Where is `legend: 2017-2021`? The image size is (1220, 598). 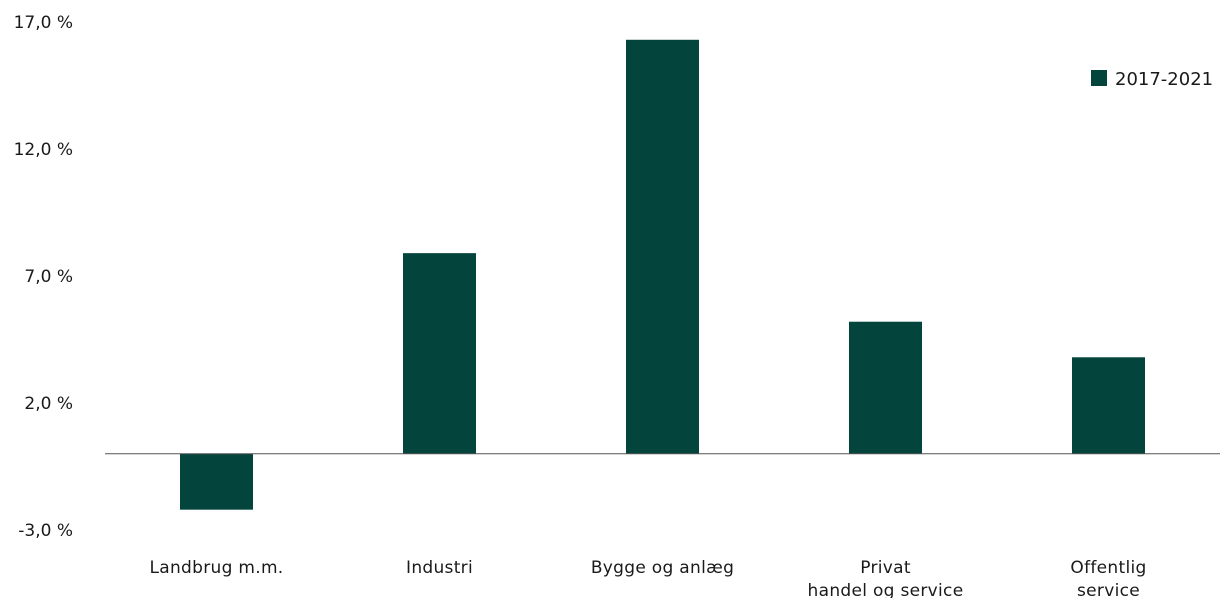
legend: 2017-2021 is located at coordinates (1152, 79).